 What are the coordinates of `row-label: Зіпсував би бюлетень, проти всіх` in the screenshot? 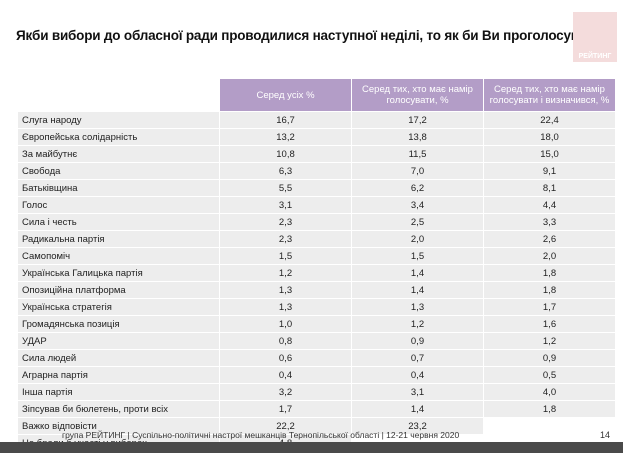 It's located at (118, 409).